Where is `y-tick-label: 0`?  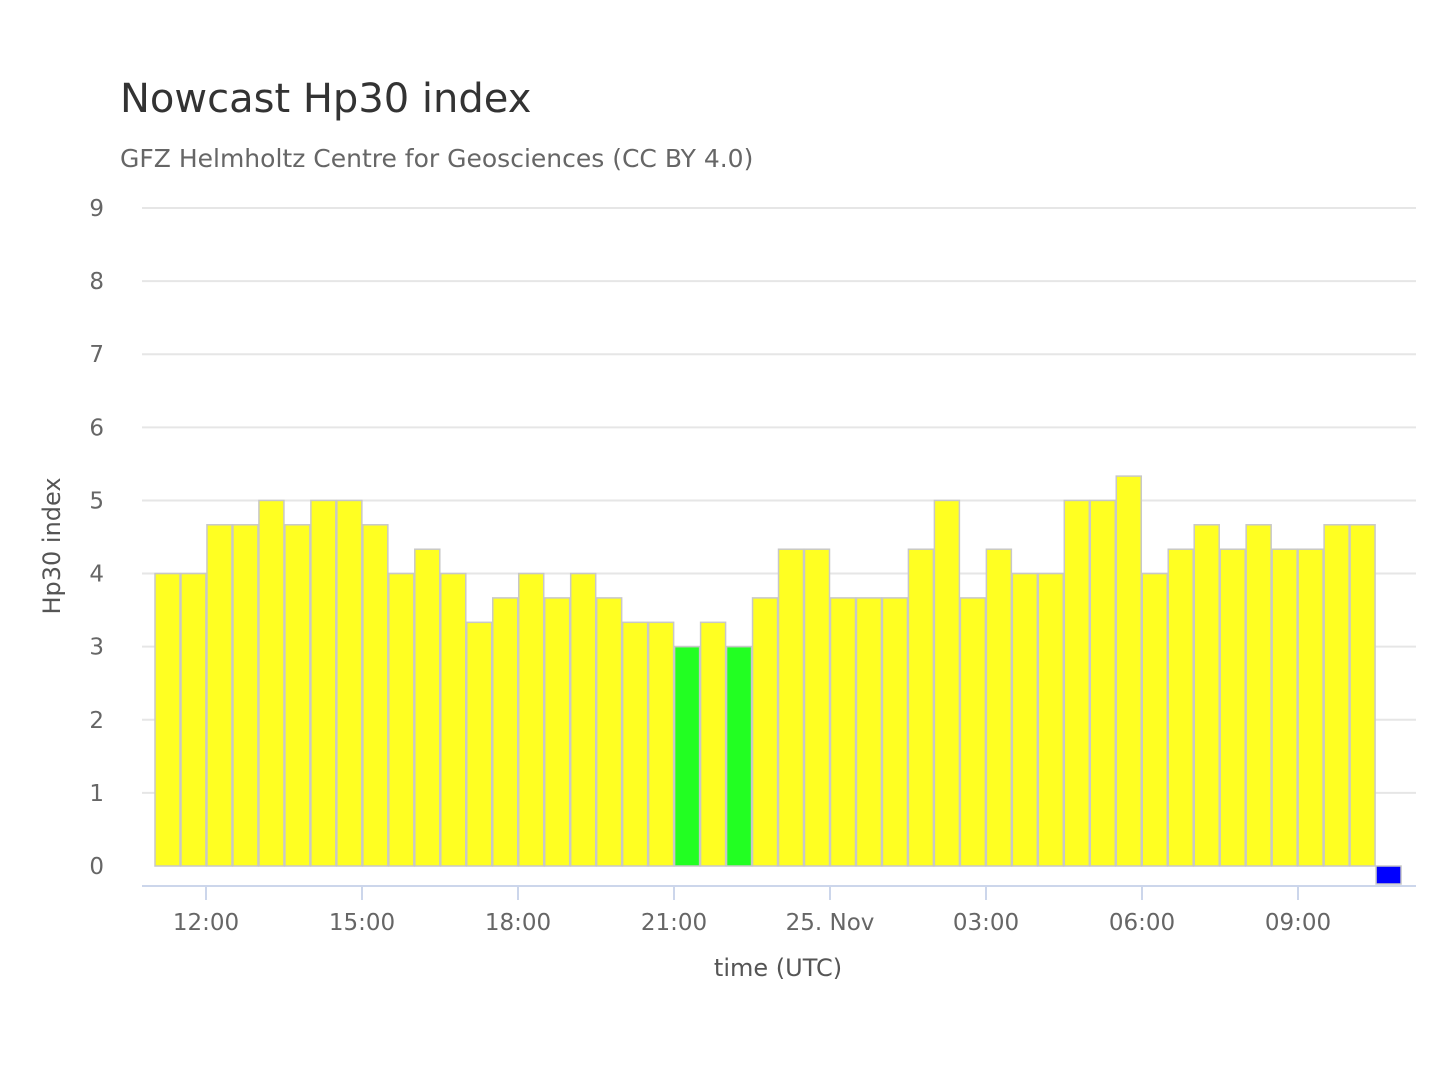
y-tick-label: 0 is located at coordinates (96, 867).